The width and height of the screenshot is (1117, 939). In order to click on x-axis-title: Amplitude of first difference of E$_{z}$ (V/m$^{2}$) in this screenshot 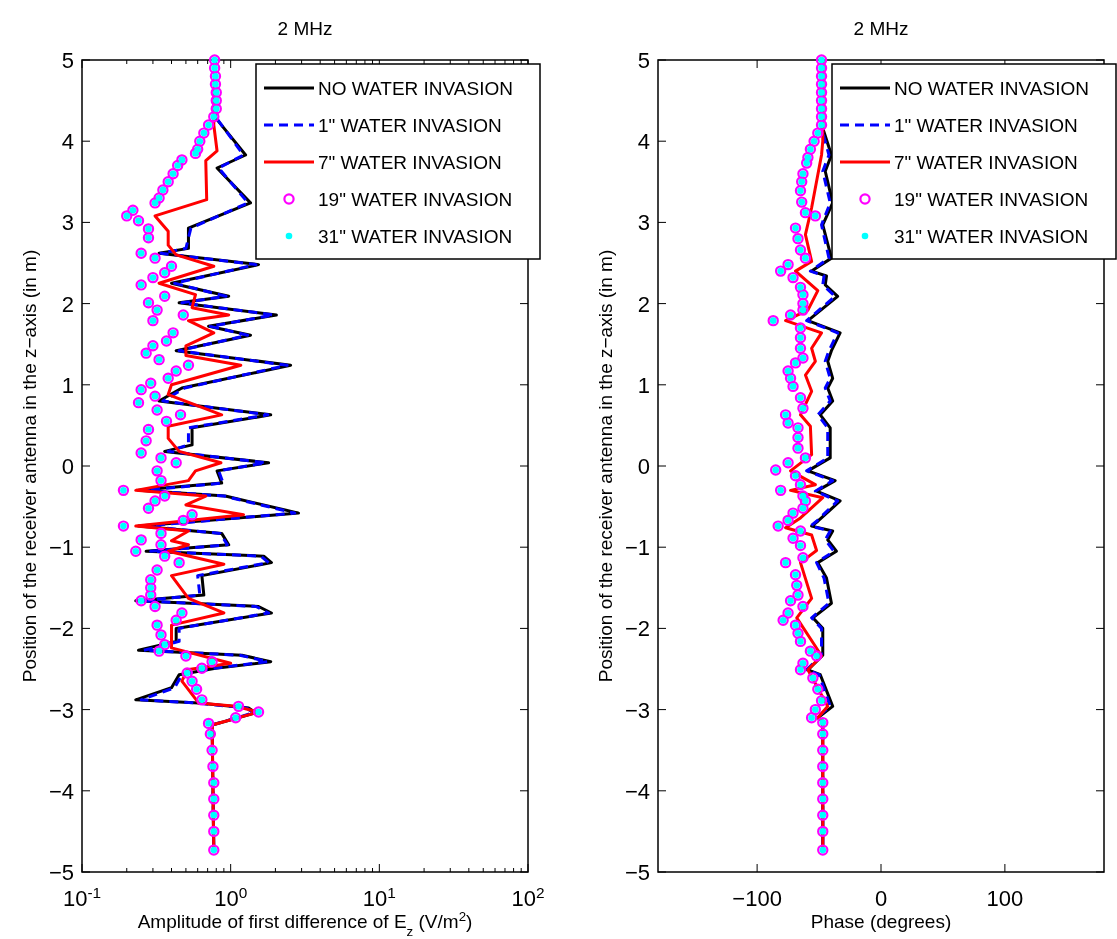, I will do `click(305, 923)`.